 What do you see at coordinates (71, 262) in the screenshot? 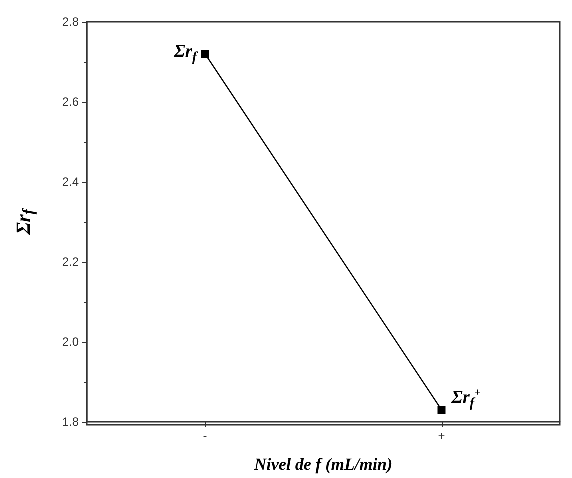
I see `y-tick-label: 2.2` at bounding box center [71, 262].